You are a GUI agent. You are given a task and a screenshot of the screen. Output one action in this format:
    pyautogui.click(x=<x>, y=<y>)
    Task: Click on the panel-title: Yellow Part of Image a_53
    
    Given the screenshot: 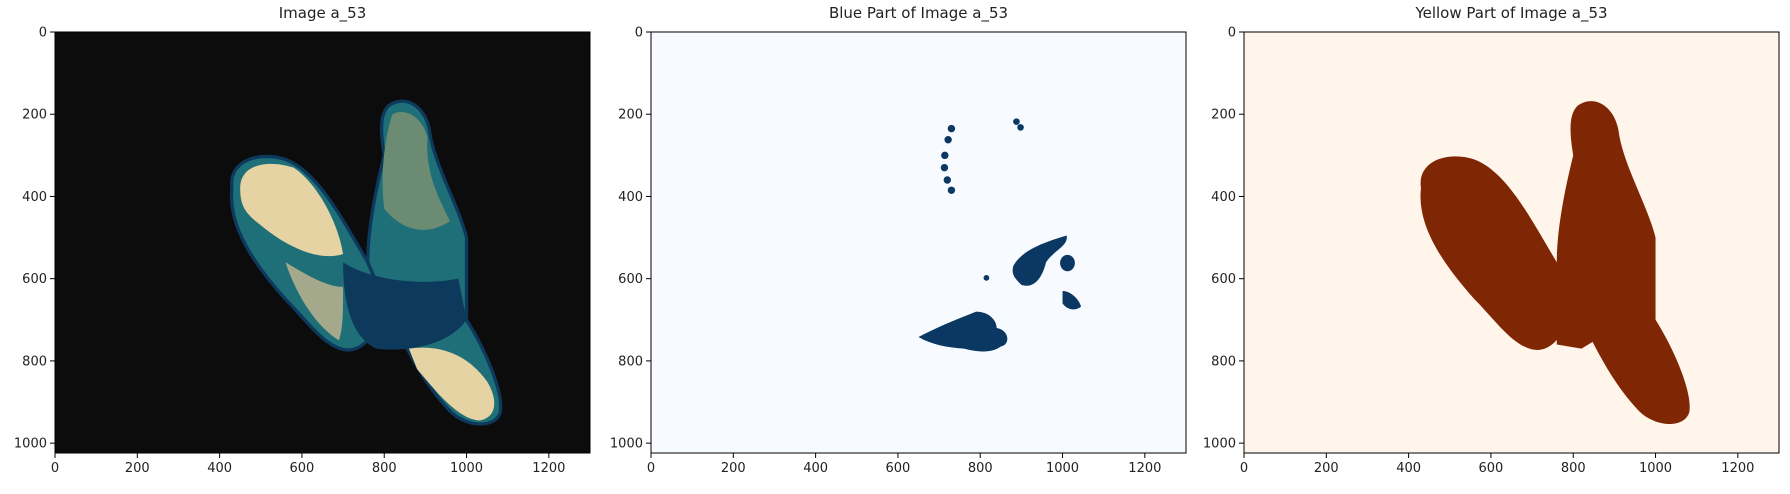 What is the action you would take?
    pyautogui.click(x=1510, y=13)
    